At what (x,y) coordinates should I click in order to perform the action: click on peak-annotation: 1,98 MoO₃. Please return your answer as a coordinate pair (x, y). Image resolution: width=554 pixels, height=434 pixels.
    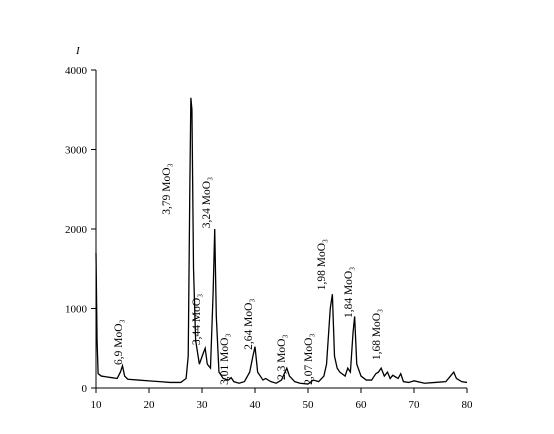
    Looking at the image, I should click on (322, 264).